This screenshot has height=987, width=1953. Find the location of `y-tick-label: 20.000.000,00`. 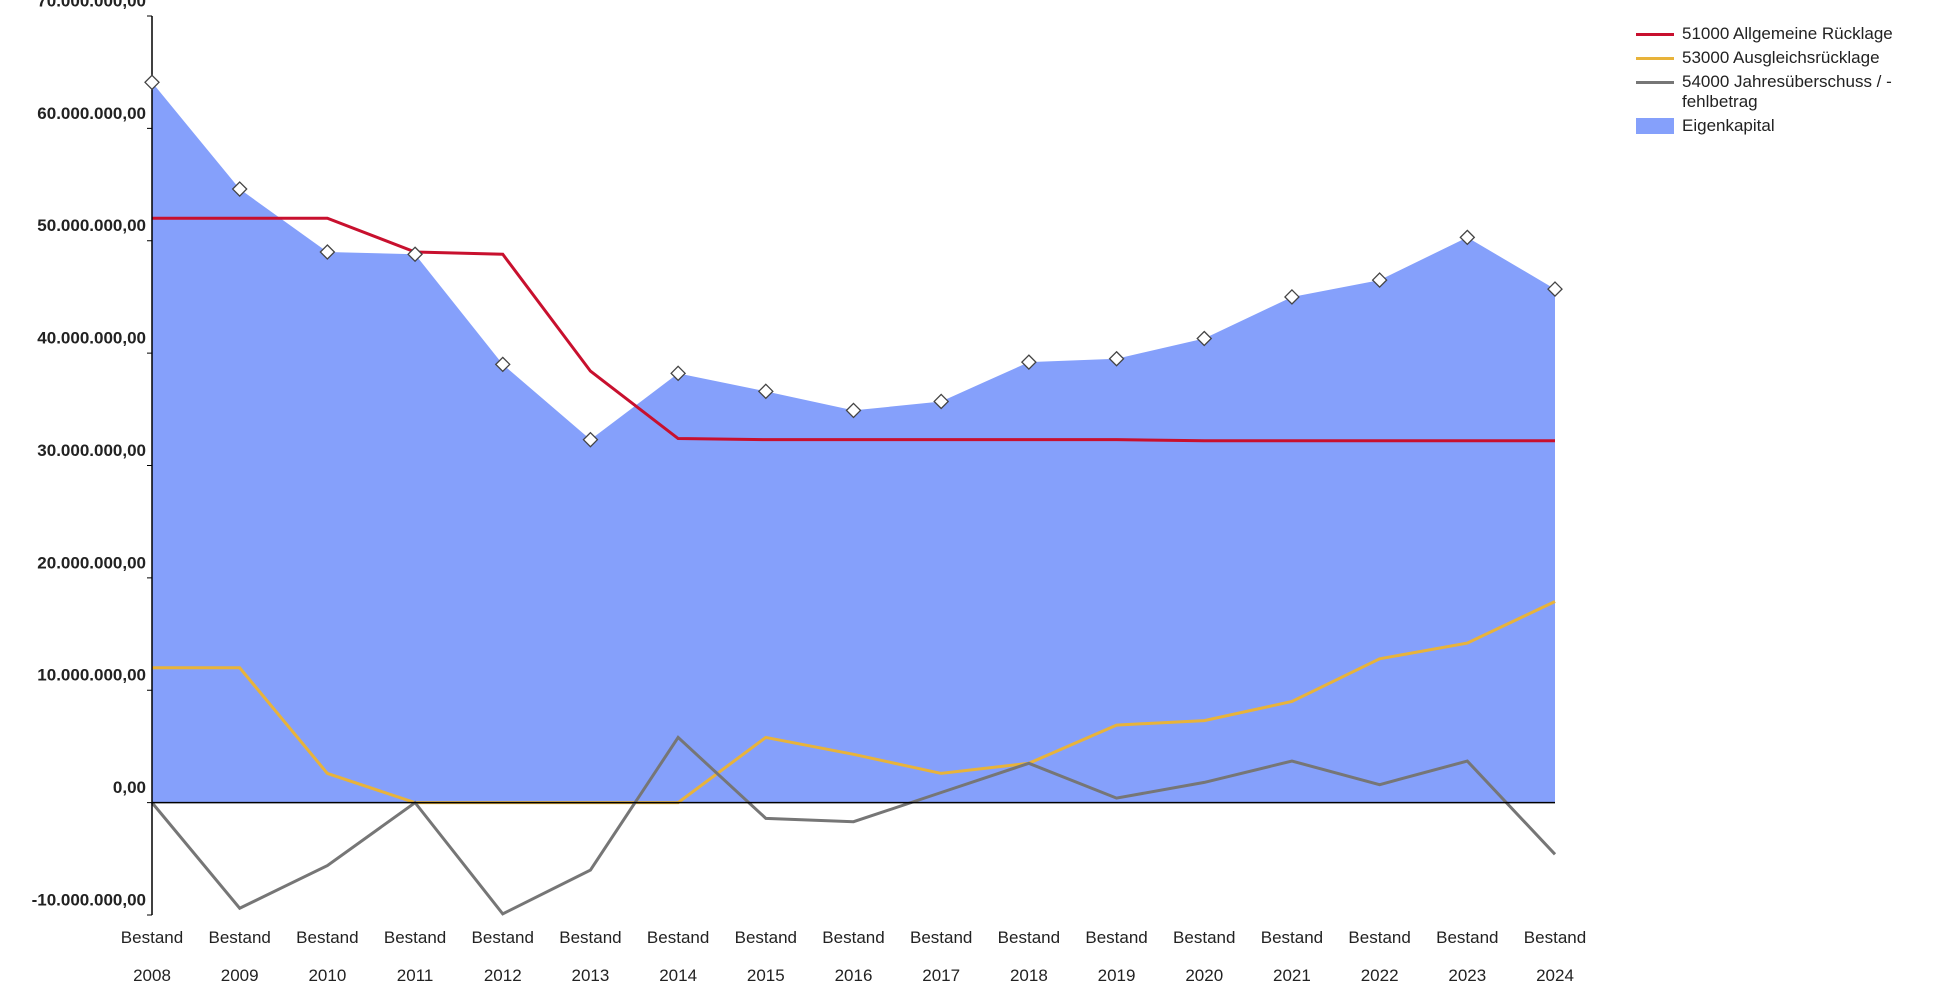

y-tick-label: 20.000.000,00 is located at coordinates (91, 562).